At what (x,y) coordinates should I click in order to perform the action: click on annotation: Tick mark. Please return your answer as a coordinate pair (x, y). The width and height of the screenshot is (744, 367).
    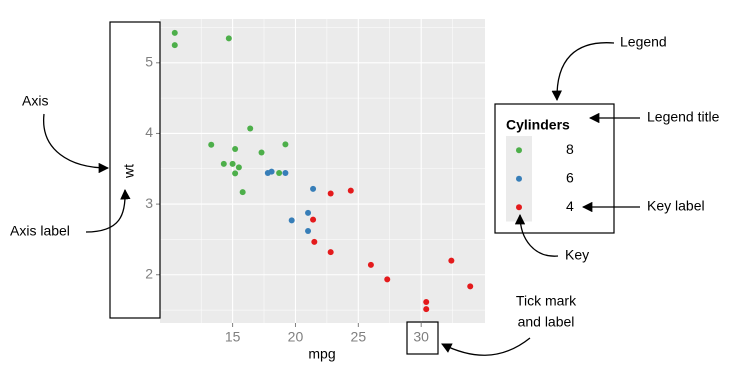
    Looking at the image, I should click on (546, 301).